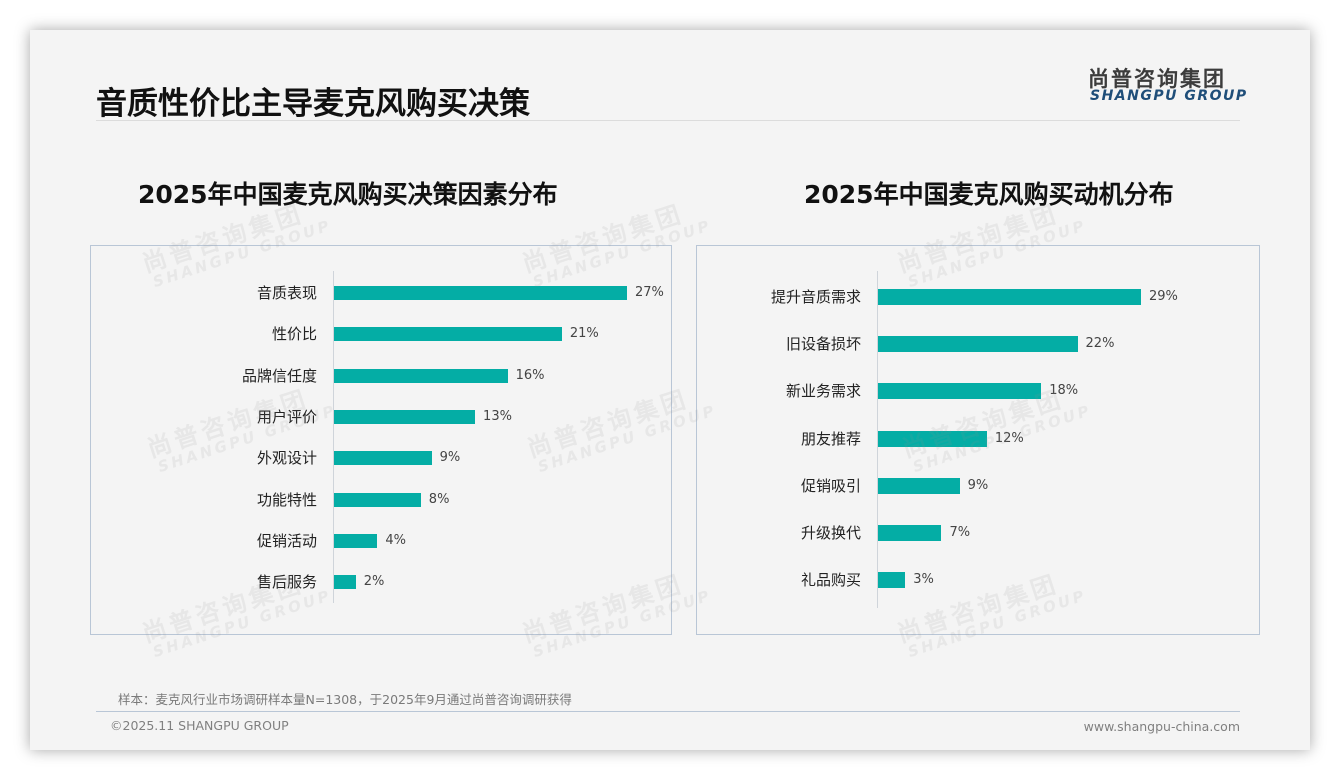  What do you see at coordinates (396, 540) in the screenshot?
I see `value-label: 4%` at bounding box center [396, 540].